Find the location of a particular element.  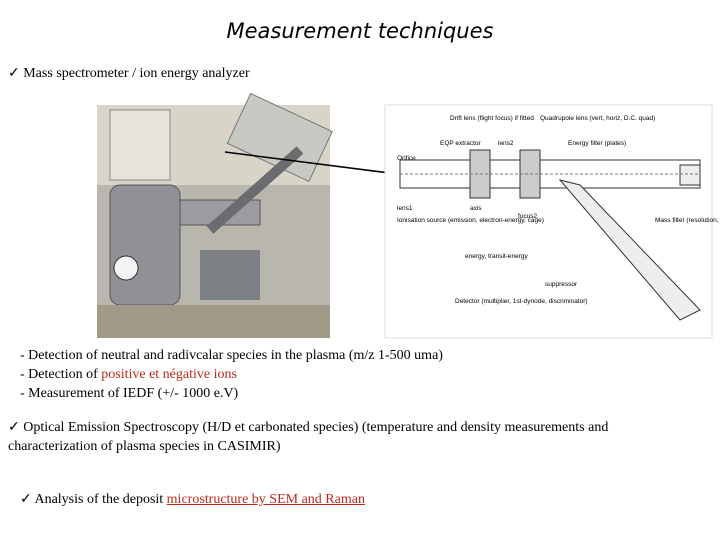

diagram-label: Drift lens (flight focus) if fitted is located at coordinates (492, 118).